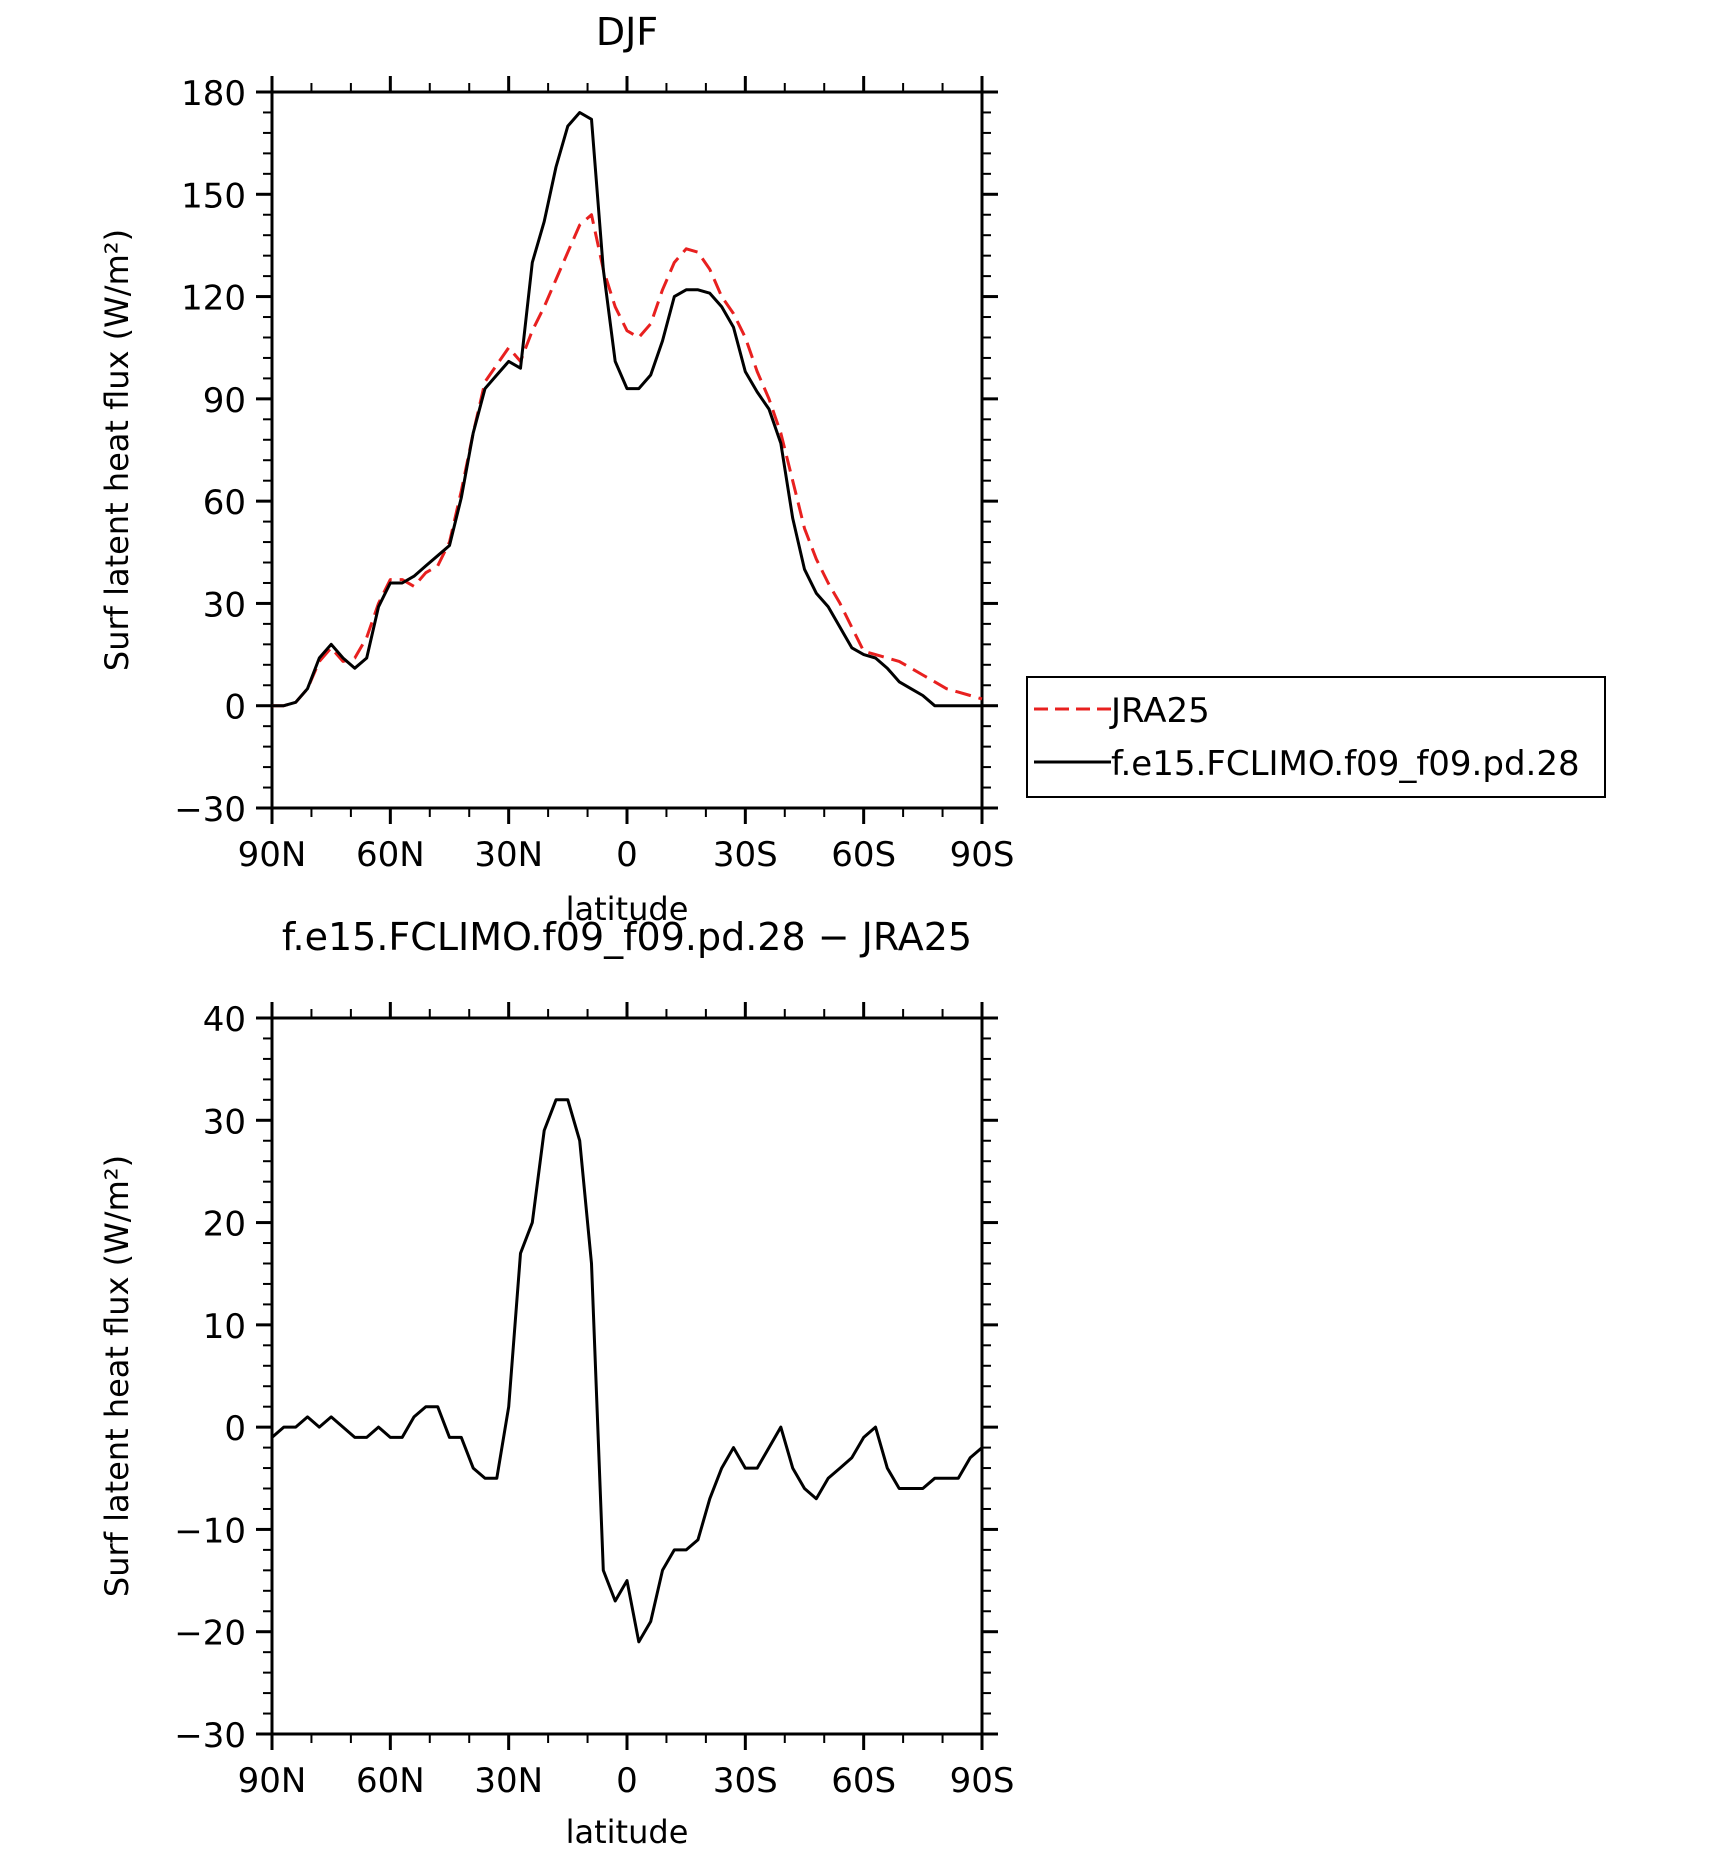  I want to click on y-tick-label: 150, so click(213, 196).